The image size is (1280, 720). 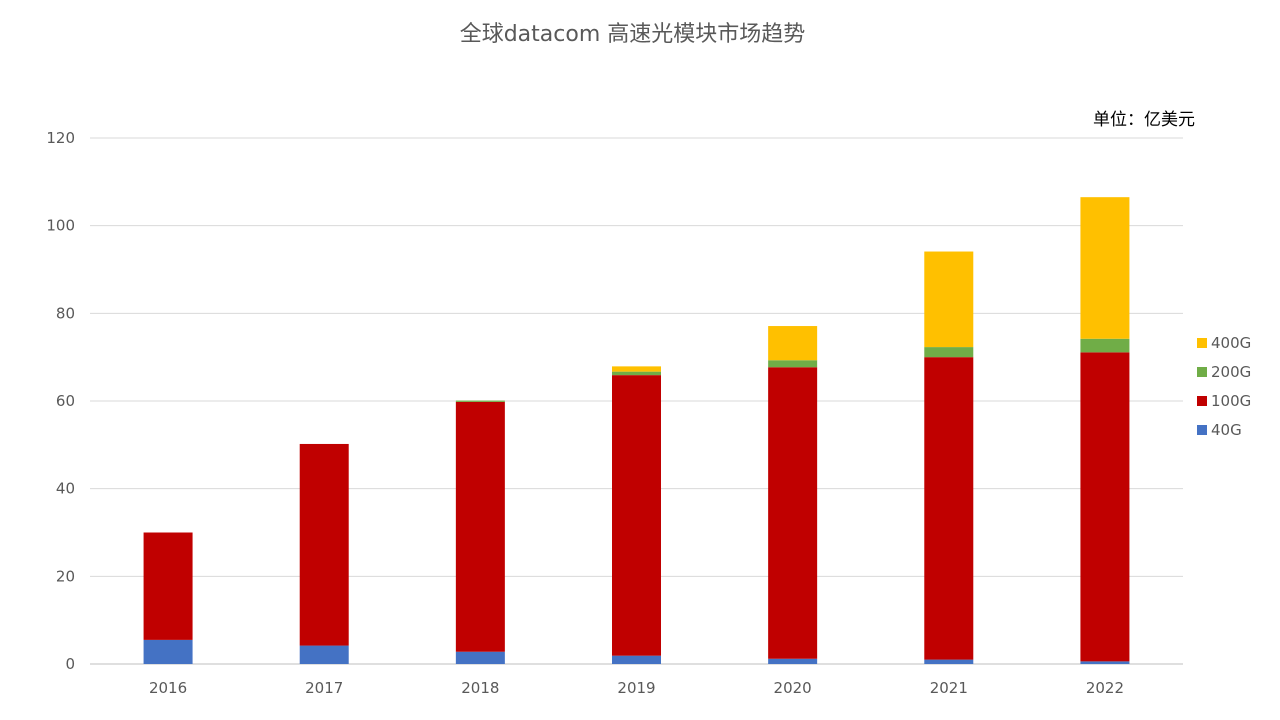 What do you see at coordinates (324, 544) in the screenshot?
I see `bar-100G-2017` at bounding box center [324, 544].